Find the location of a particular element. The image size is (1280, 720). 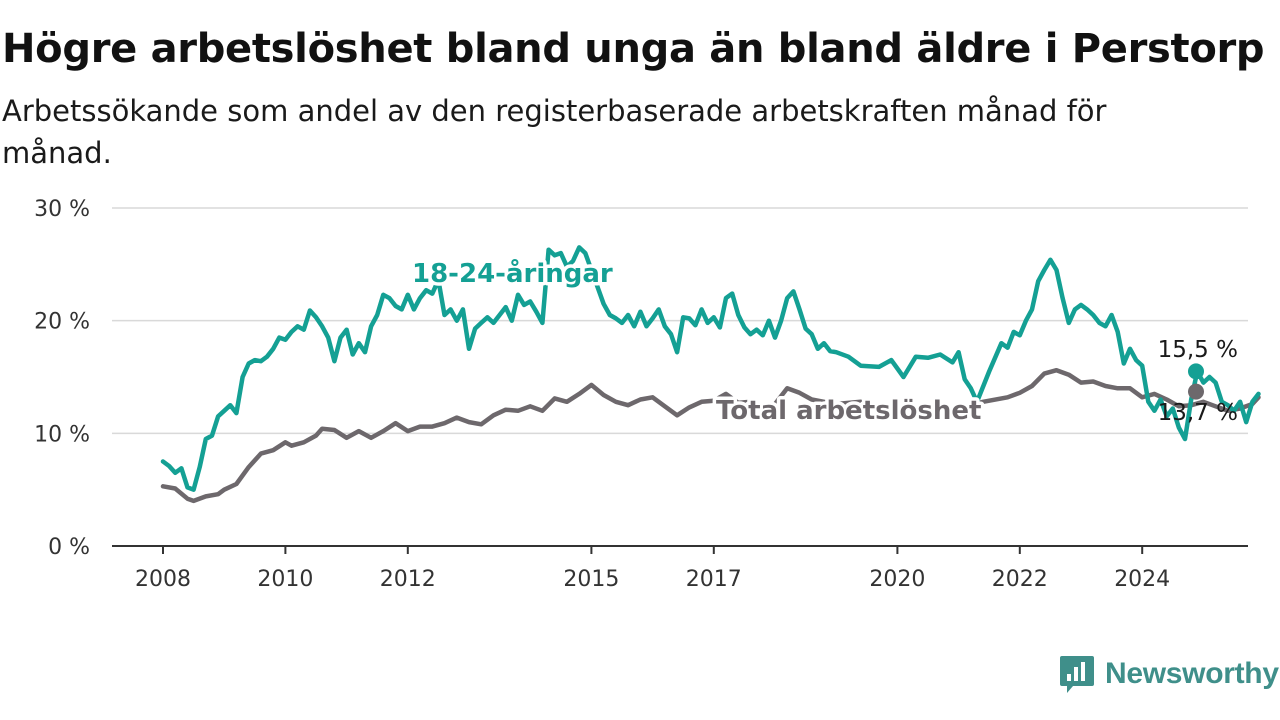

x-tick-label: 2022 is located at coordinates (1020, 579).